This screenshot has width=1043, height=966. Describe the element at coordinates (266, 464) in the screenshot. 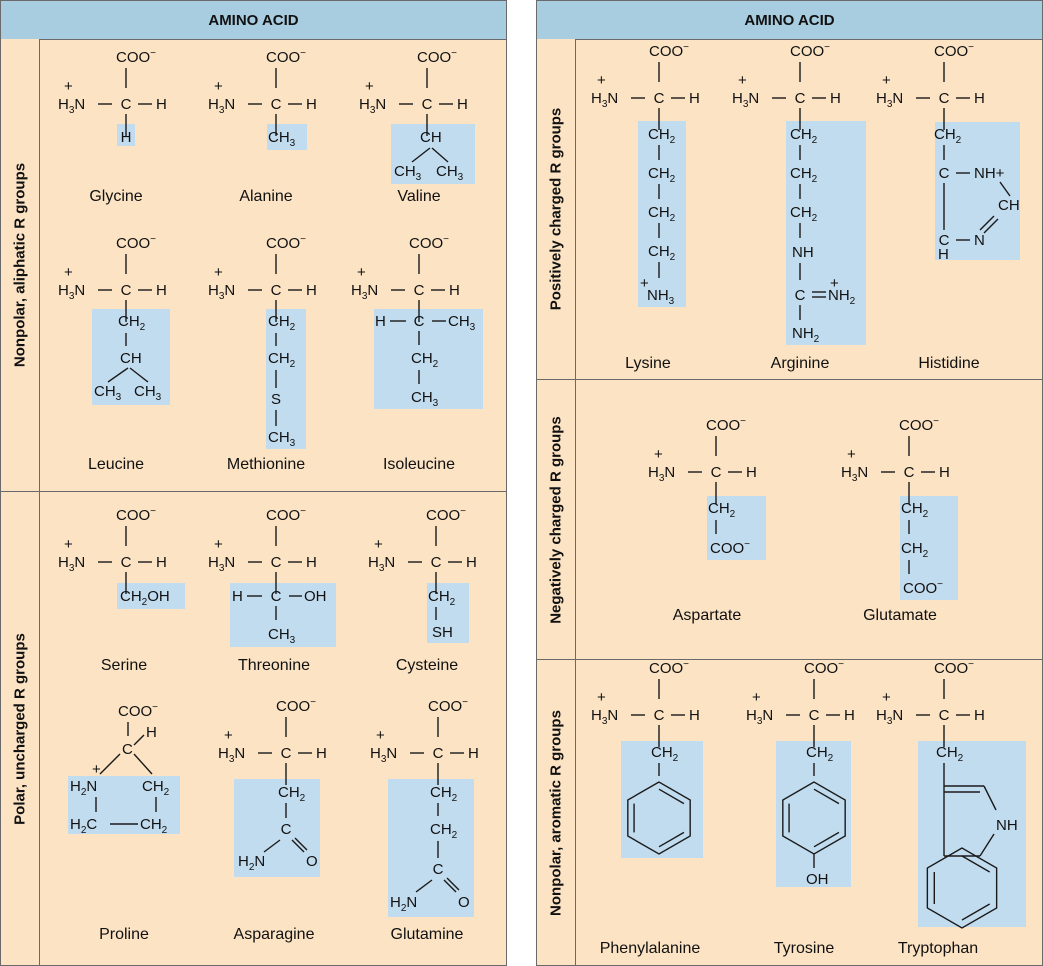

I see `name-methionine: Methionine` at that location.